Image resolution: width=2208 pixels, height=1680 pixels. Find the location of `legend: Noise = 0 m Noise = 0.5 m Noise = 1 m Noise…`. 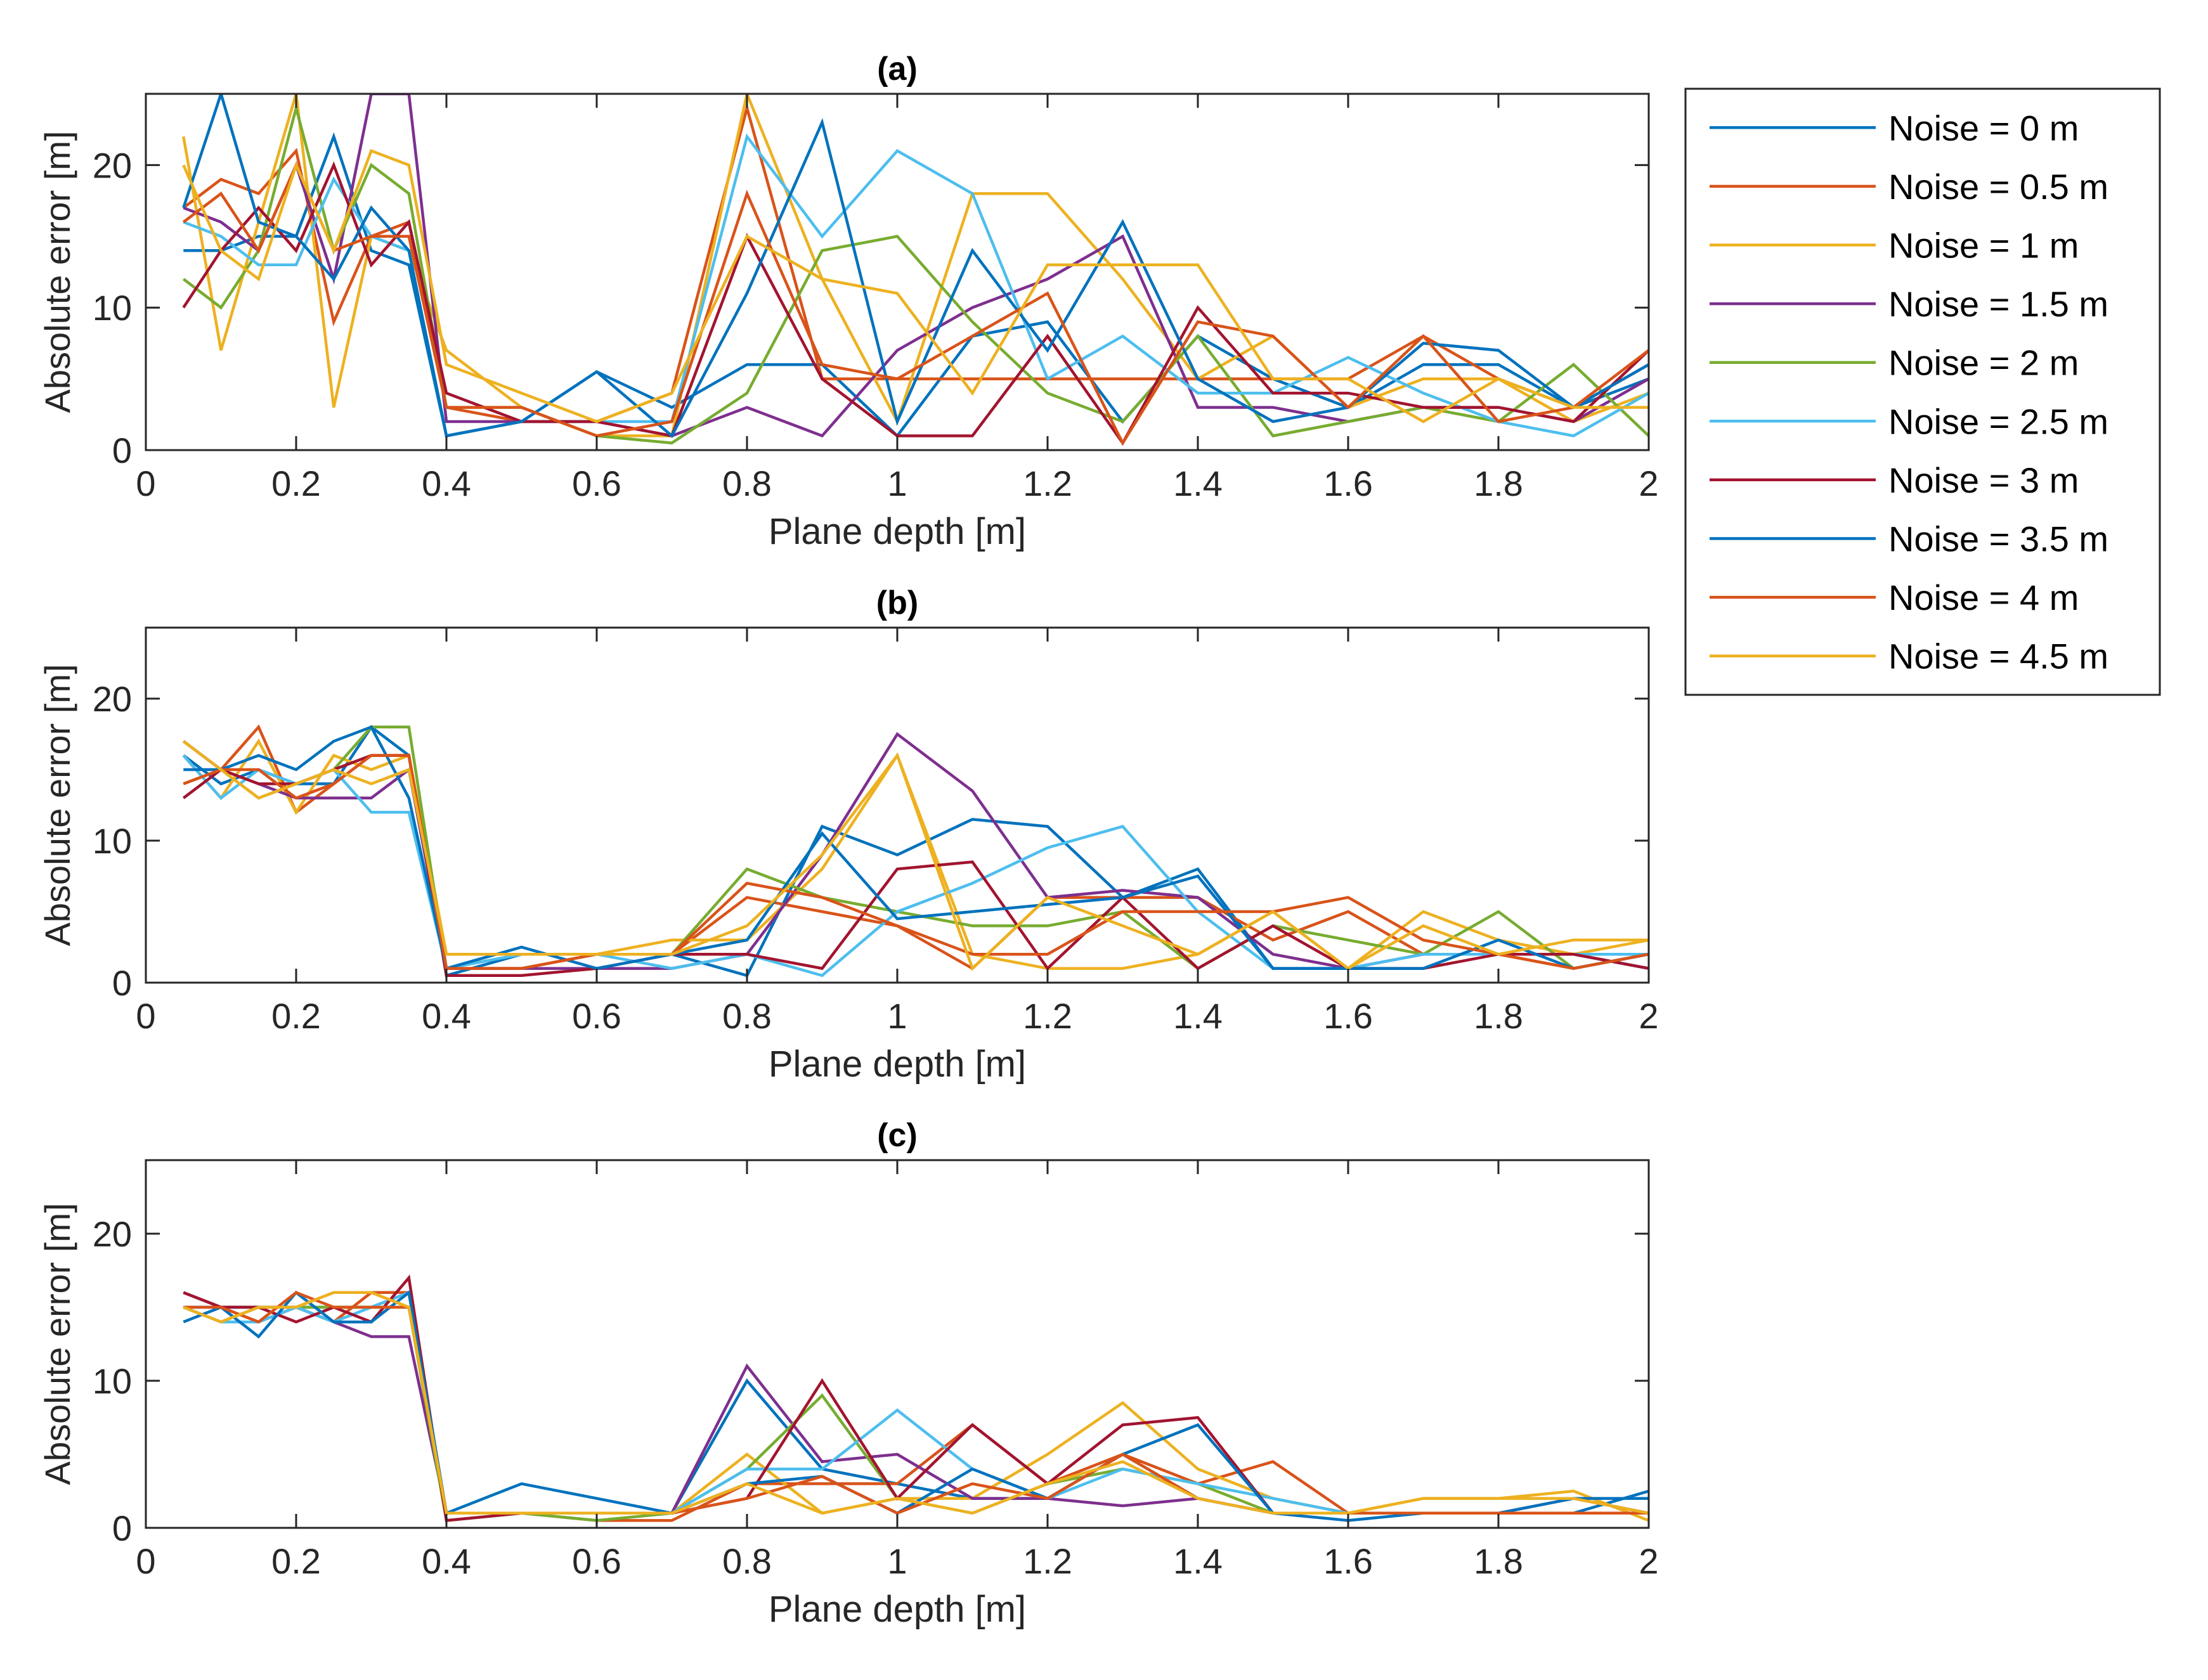

legend: Noise = 0 m Noise = 0.5 m Noise = 1 m Noise… is located at coordinates (1922, 391).